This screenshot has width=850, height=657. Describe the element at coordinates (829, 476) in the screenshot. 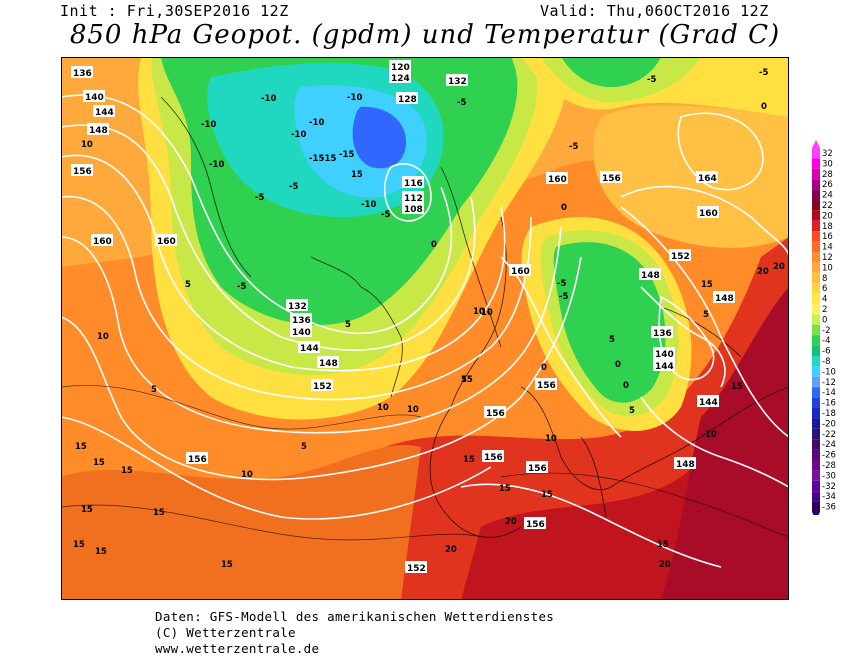

I see `legend-label: -30` at that location.